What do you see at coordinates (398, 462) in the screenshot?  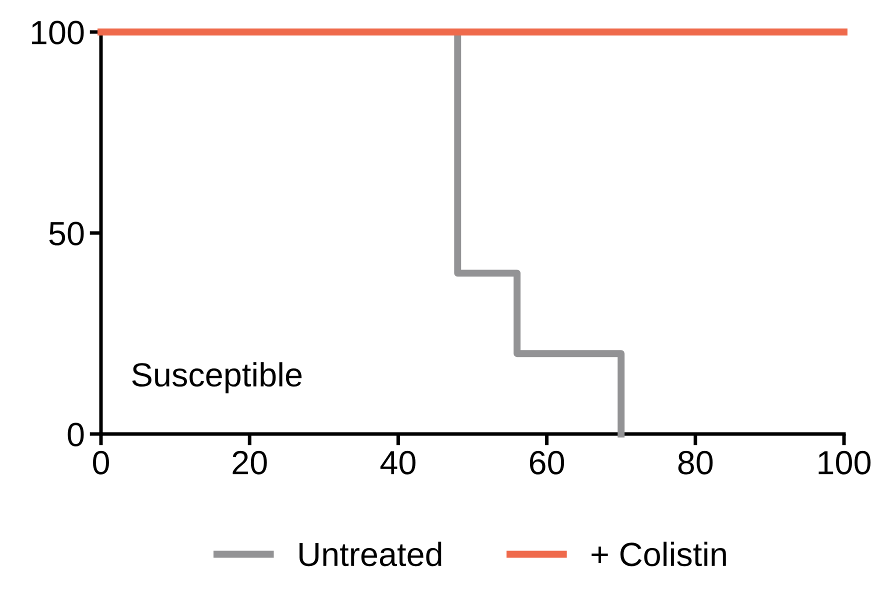 I see `x-tick-label: 40` at bounding box center [398, 462].